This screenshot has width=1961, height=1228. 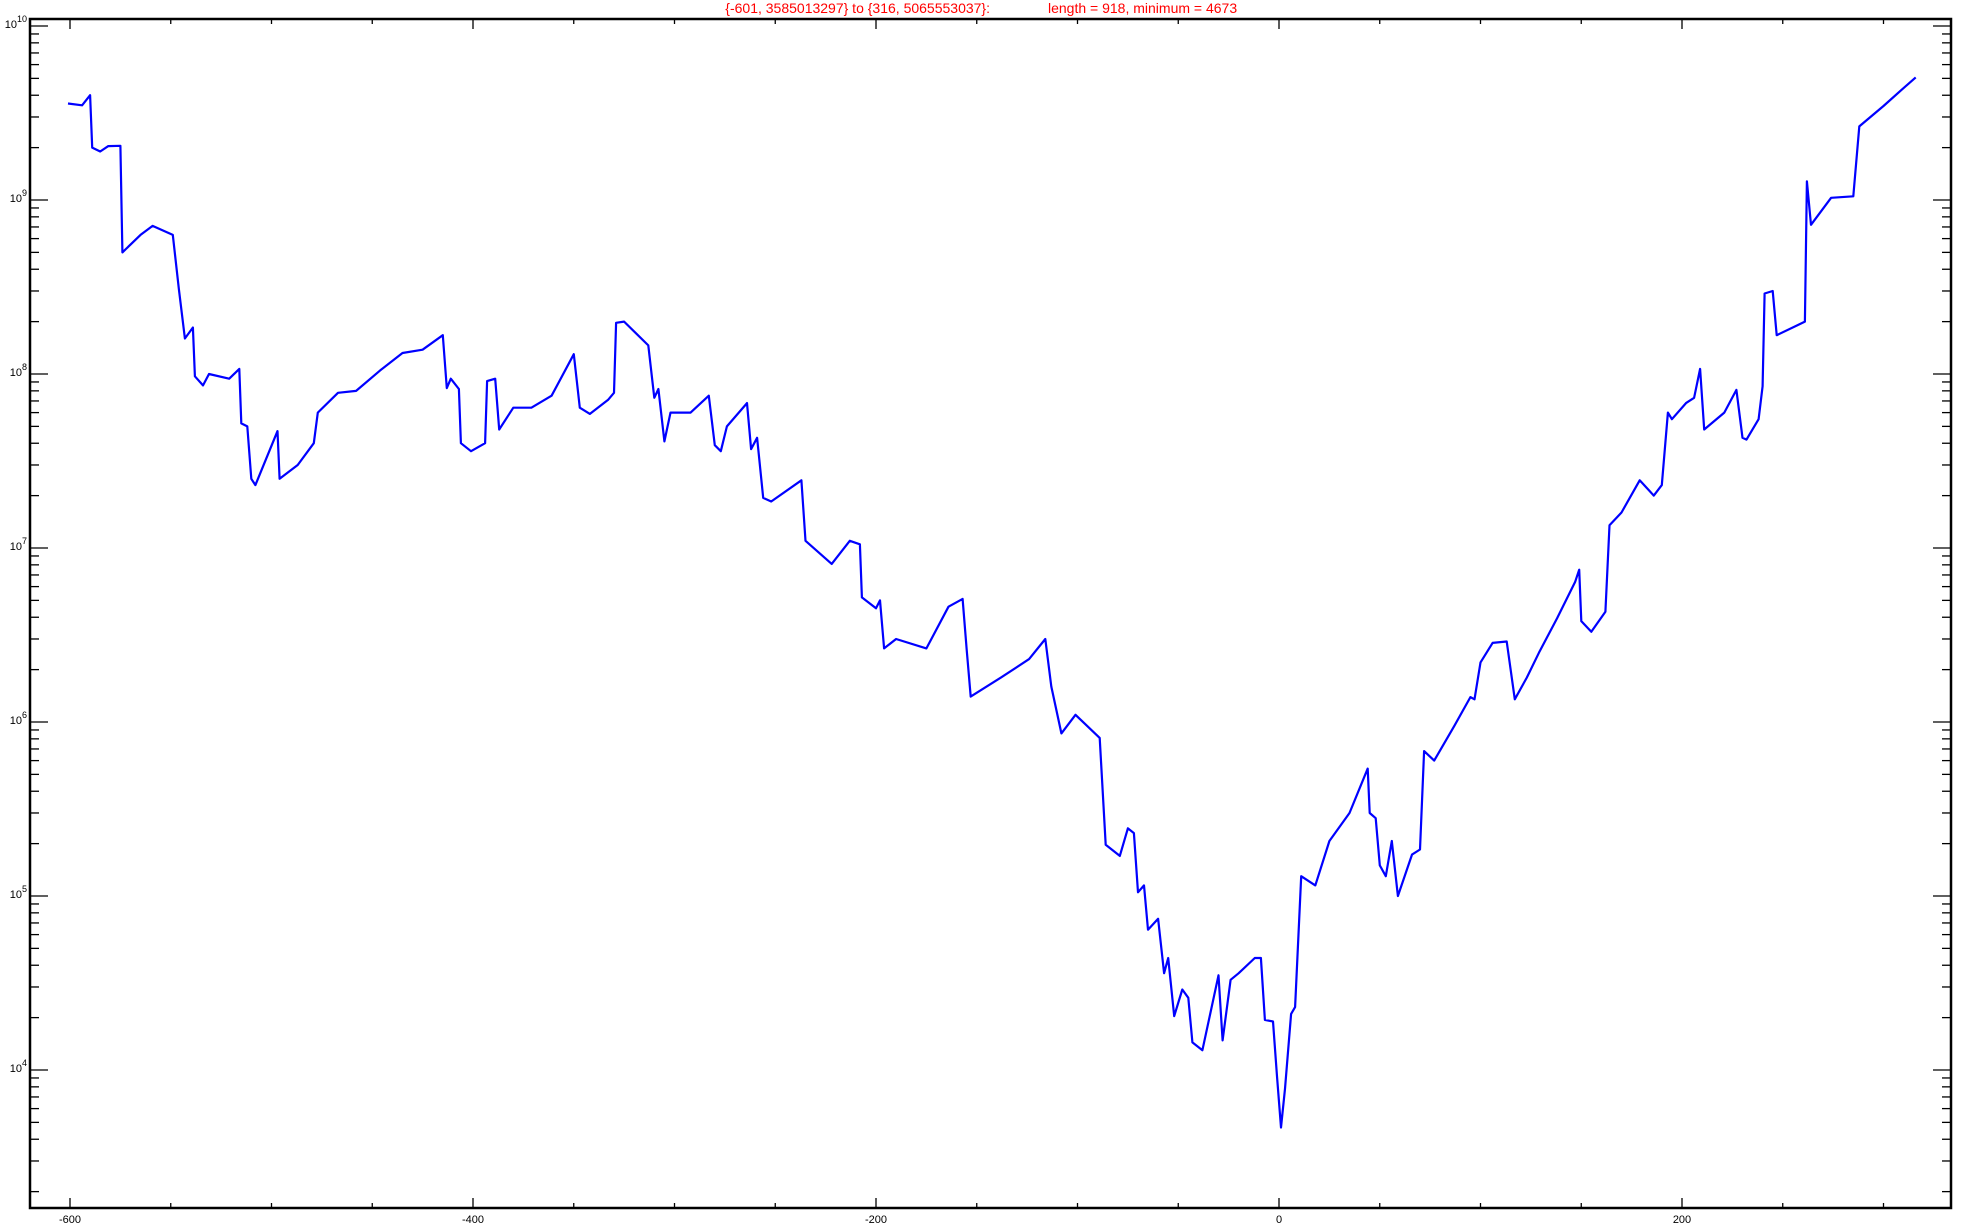 I want to click on y-tick-label: 10⁹, so click(x=18, y=196).